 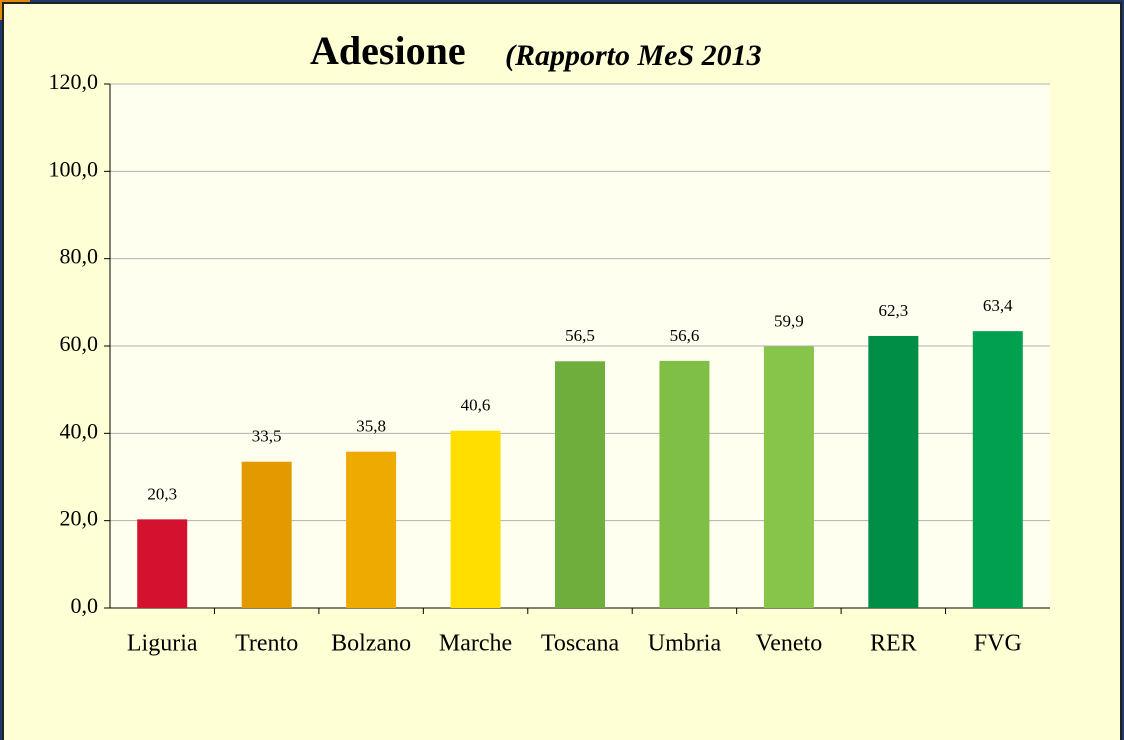 What do you see at coordinates (998, 644) in the screenshot?
I see `x-tick-label: FVG` at bounding box center [998, 644].